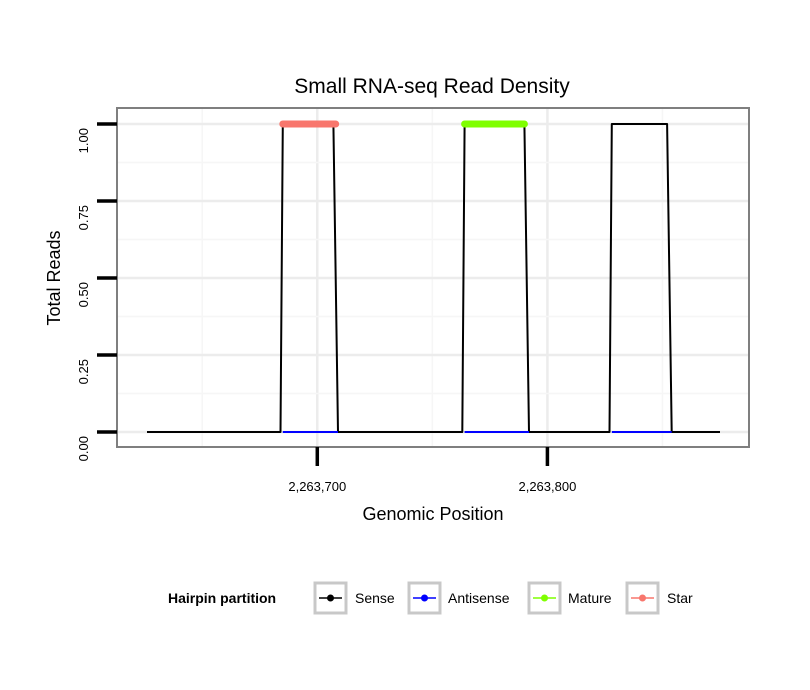  I want to click on x-axis-label: Genomic Position, so click(432, 514).